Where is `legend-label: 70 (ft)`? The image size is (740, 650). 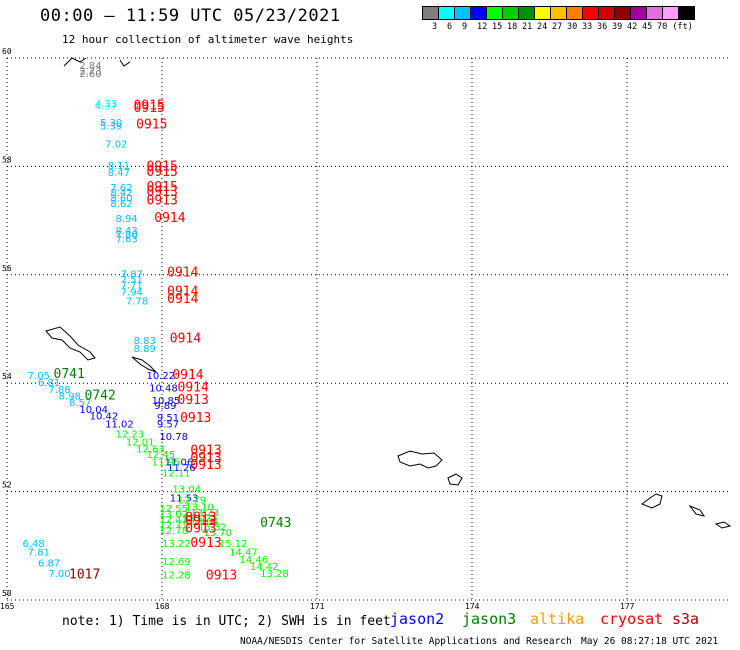
legend-label: 70 (ft) is located at coordinates (675, 27).